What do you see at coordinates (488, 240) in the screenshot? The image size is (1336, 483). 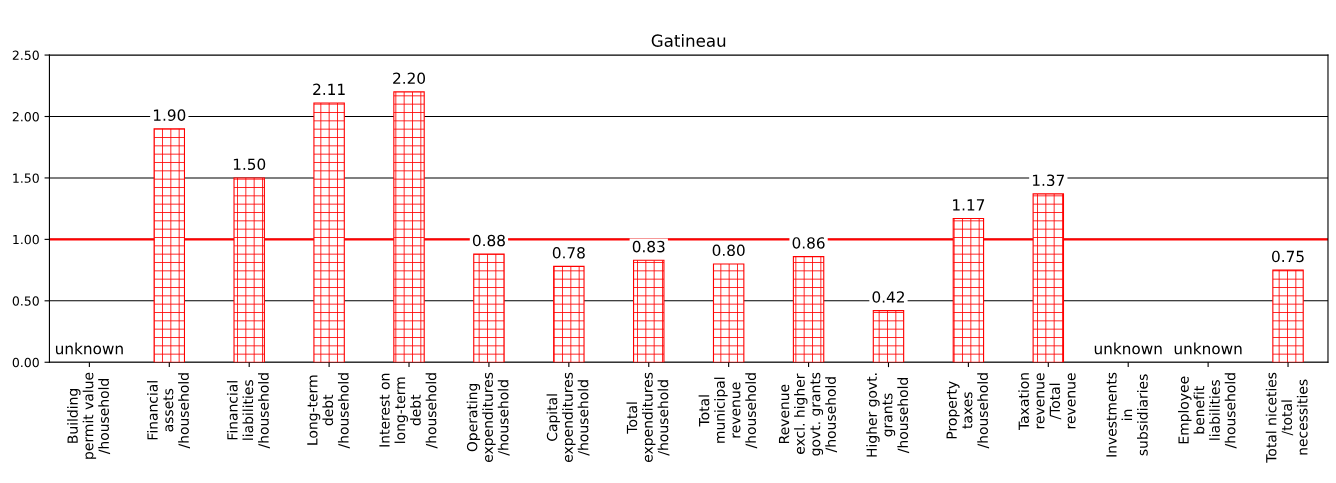 I see `data-label: 0.88` at bounding box center [488, 240].